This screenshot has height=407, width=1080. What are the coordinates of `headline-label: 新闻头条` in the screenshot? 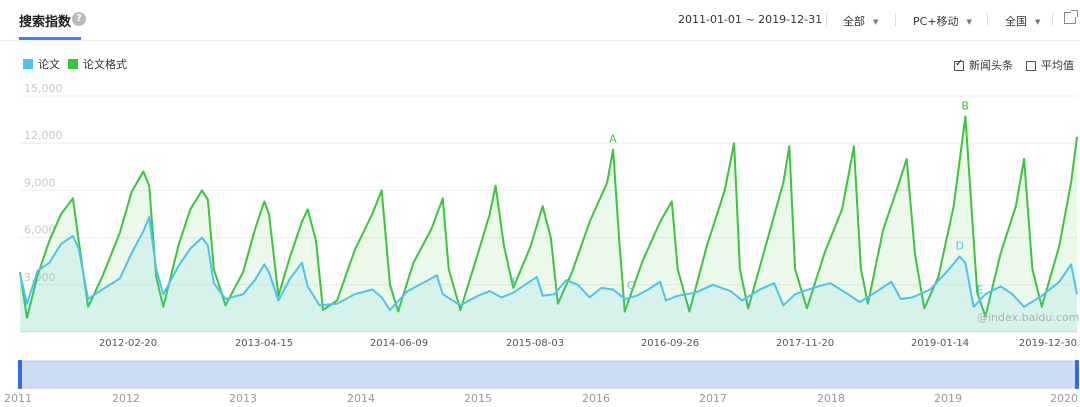 It's located at (991, 65).